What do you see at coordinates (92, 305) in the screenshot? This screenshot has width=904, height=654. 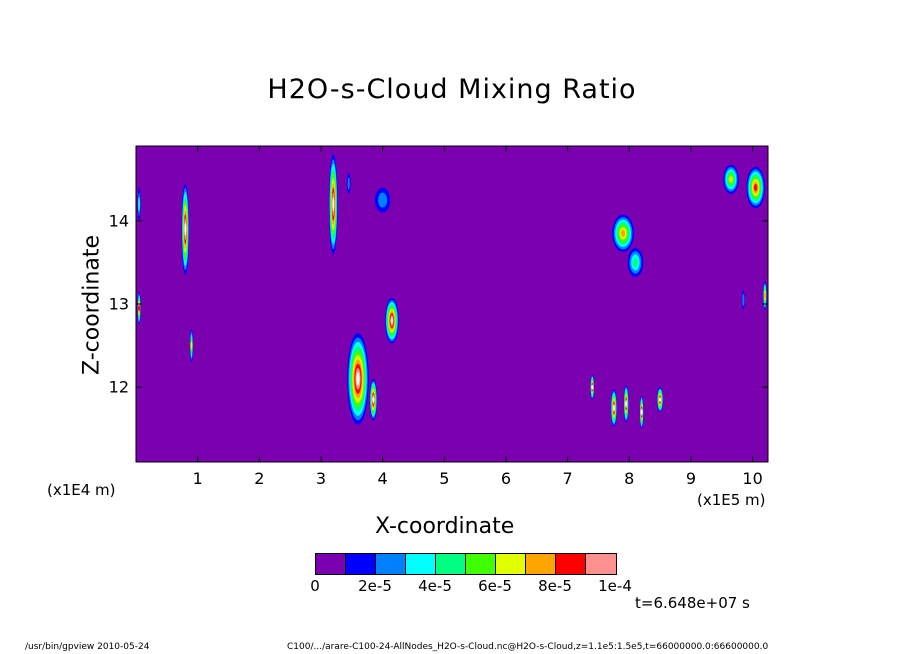 I see `y-axis-label: Z-coordinate` at bounding box center [92, 305].